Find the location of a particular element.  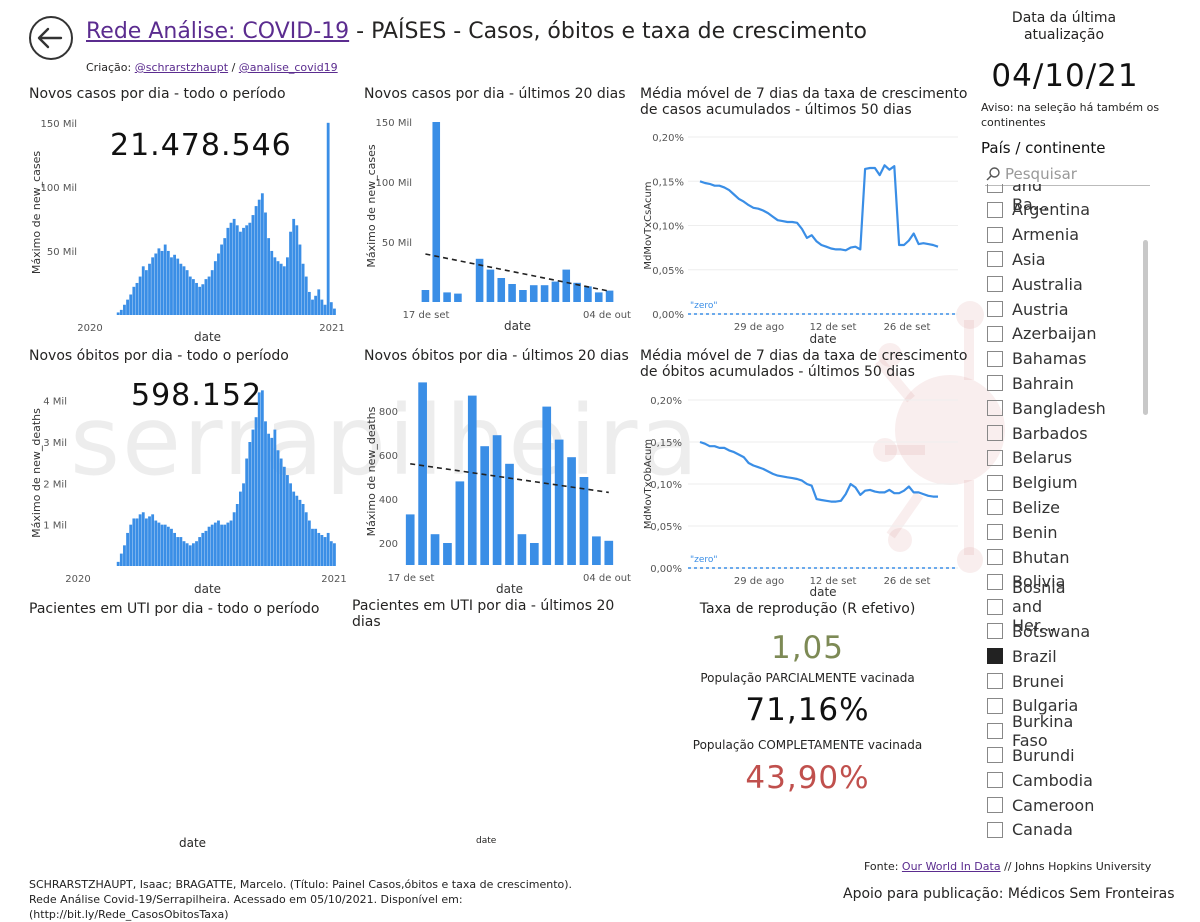

x-tick-label: 26 de set is located at coordinates (907, 327).